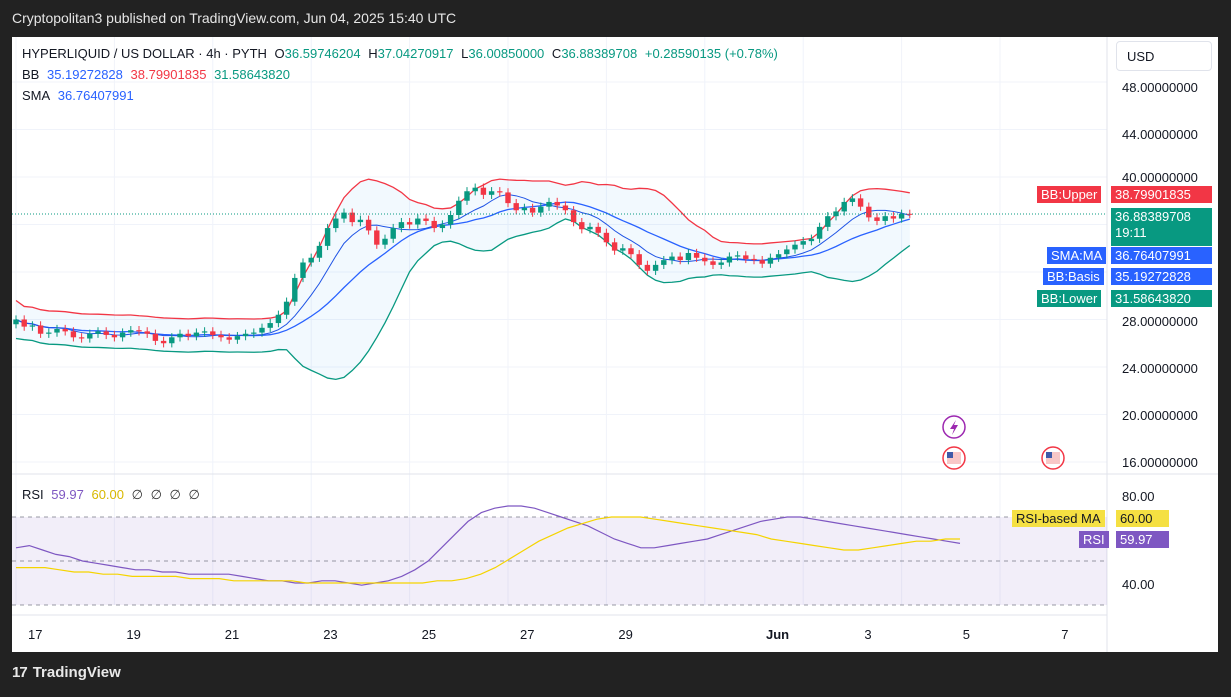 The image size is (1231, 697). I want to click on close-label: C, so click(556, 53).